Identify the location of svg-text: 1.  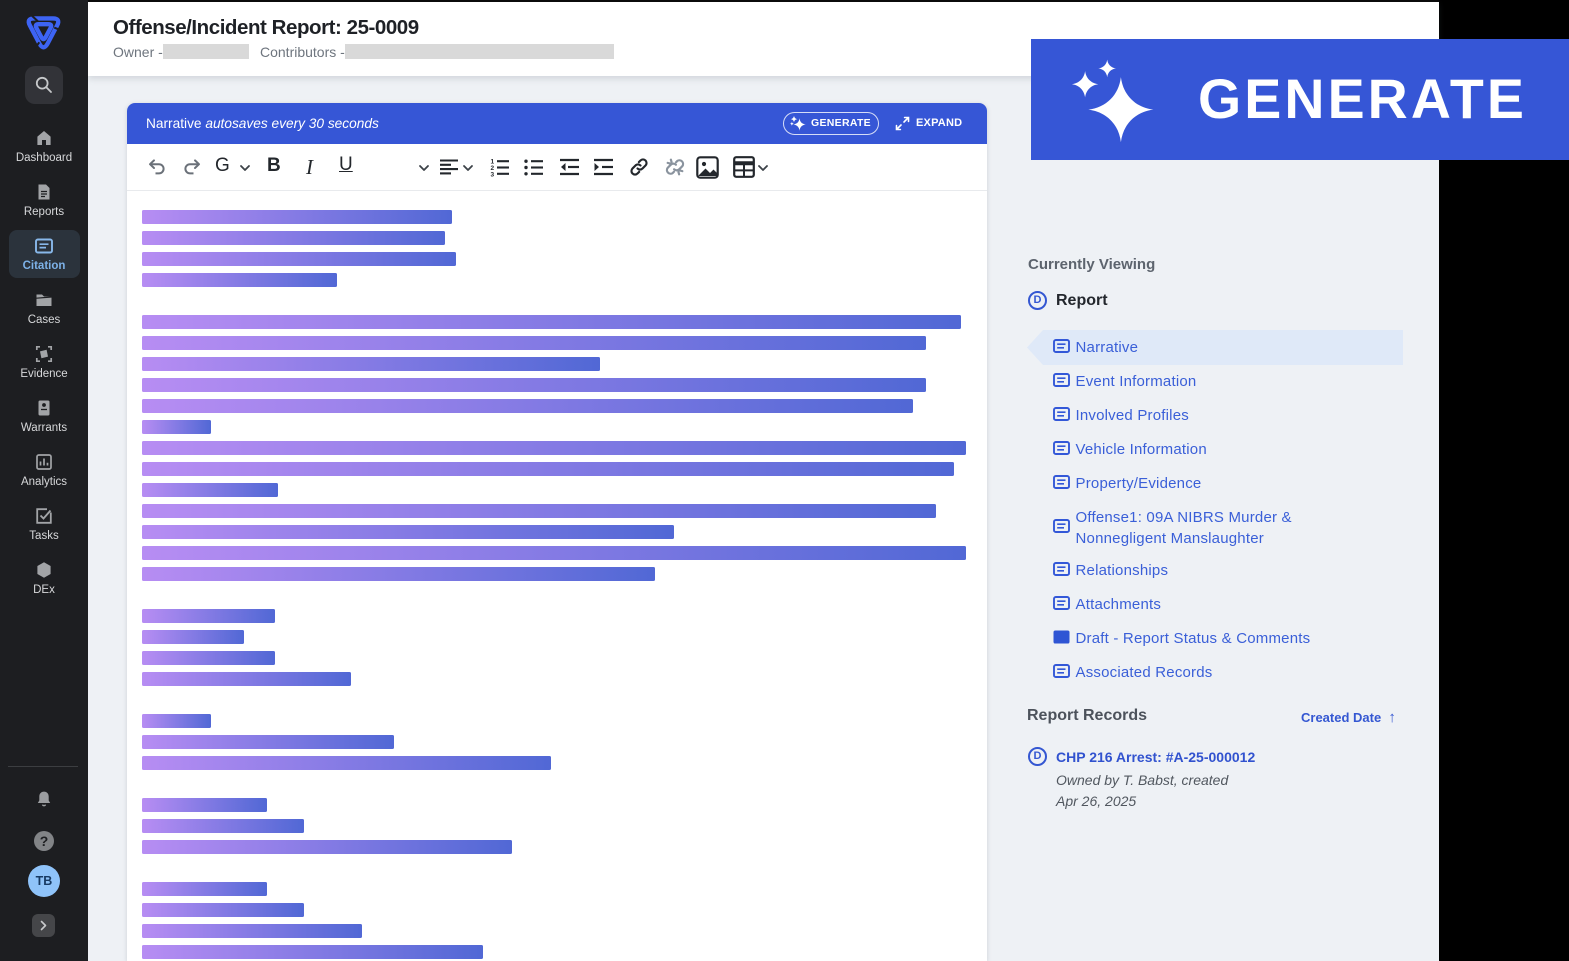
(493, 162).